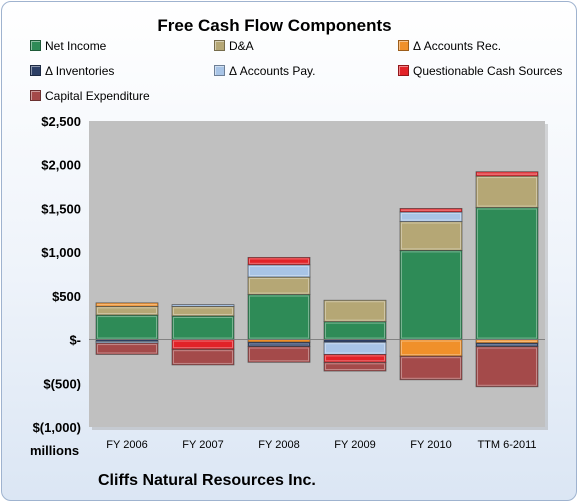 The image size is (578, 502). Describe the element at coordinates (61, 252) in the screenshot. I see `y-tick-label: $1,000` at that location.